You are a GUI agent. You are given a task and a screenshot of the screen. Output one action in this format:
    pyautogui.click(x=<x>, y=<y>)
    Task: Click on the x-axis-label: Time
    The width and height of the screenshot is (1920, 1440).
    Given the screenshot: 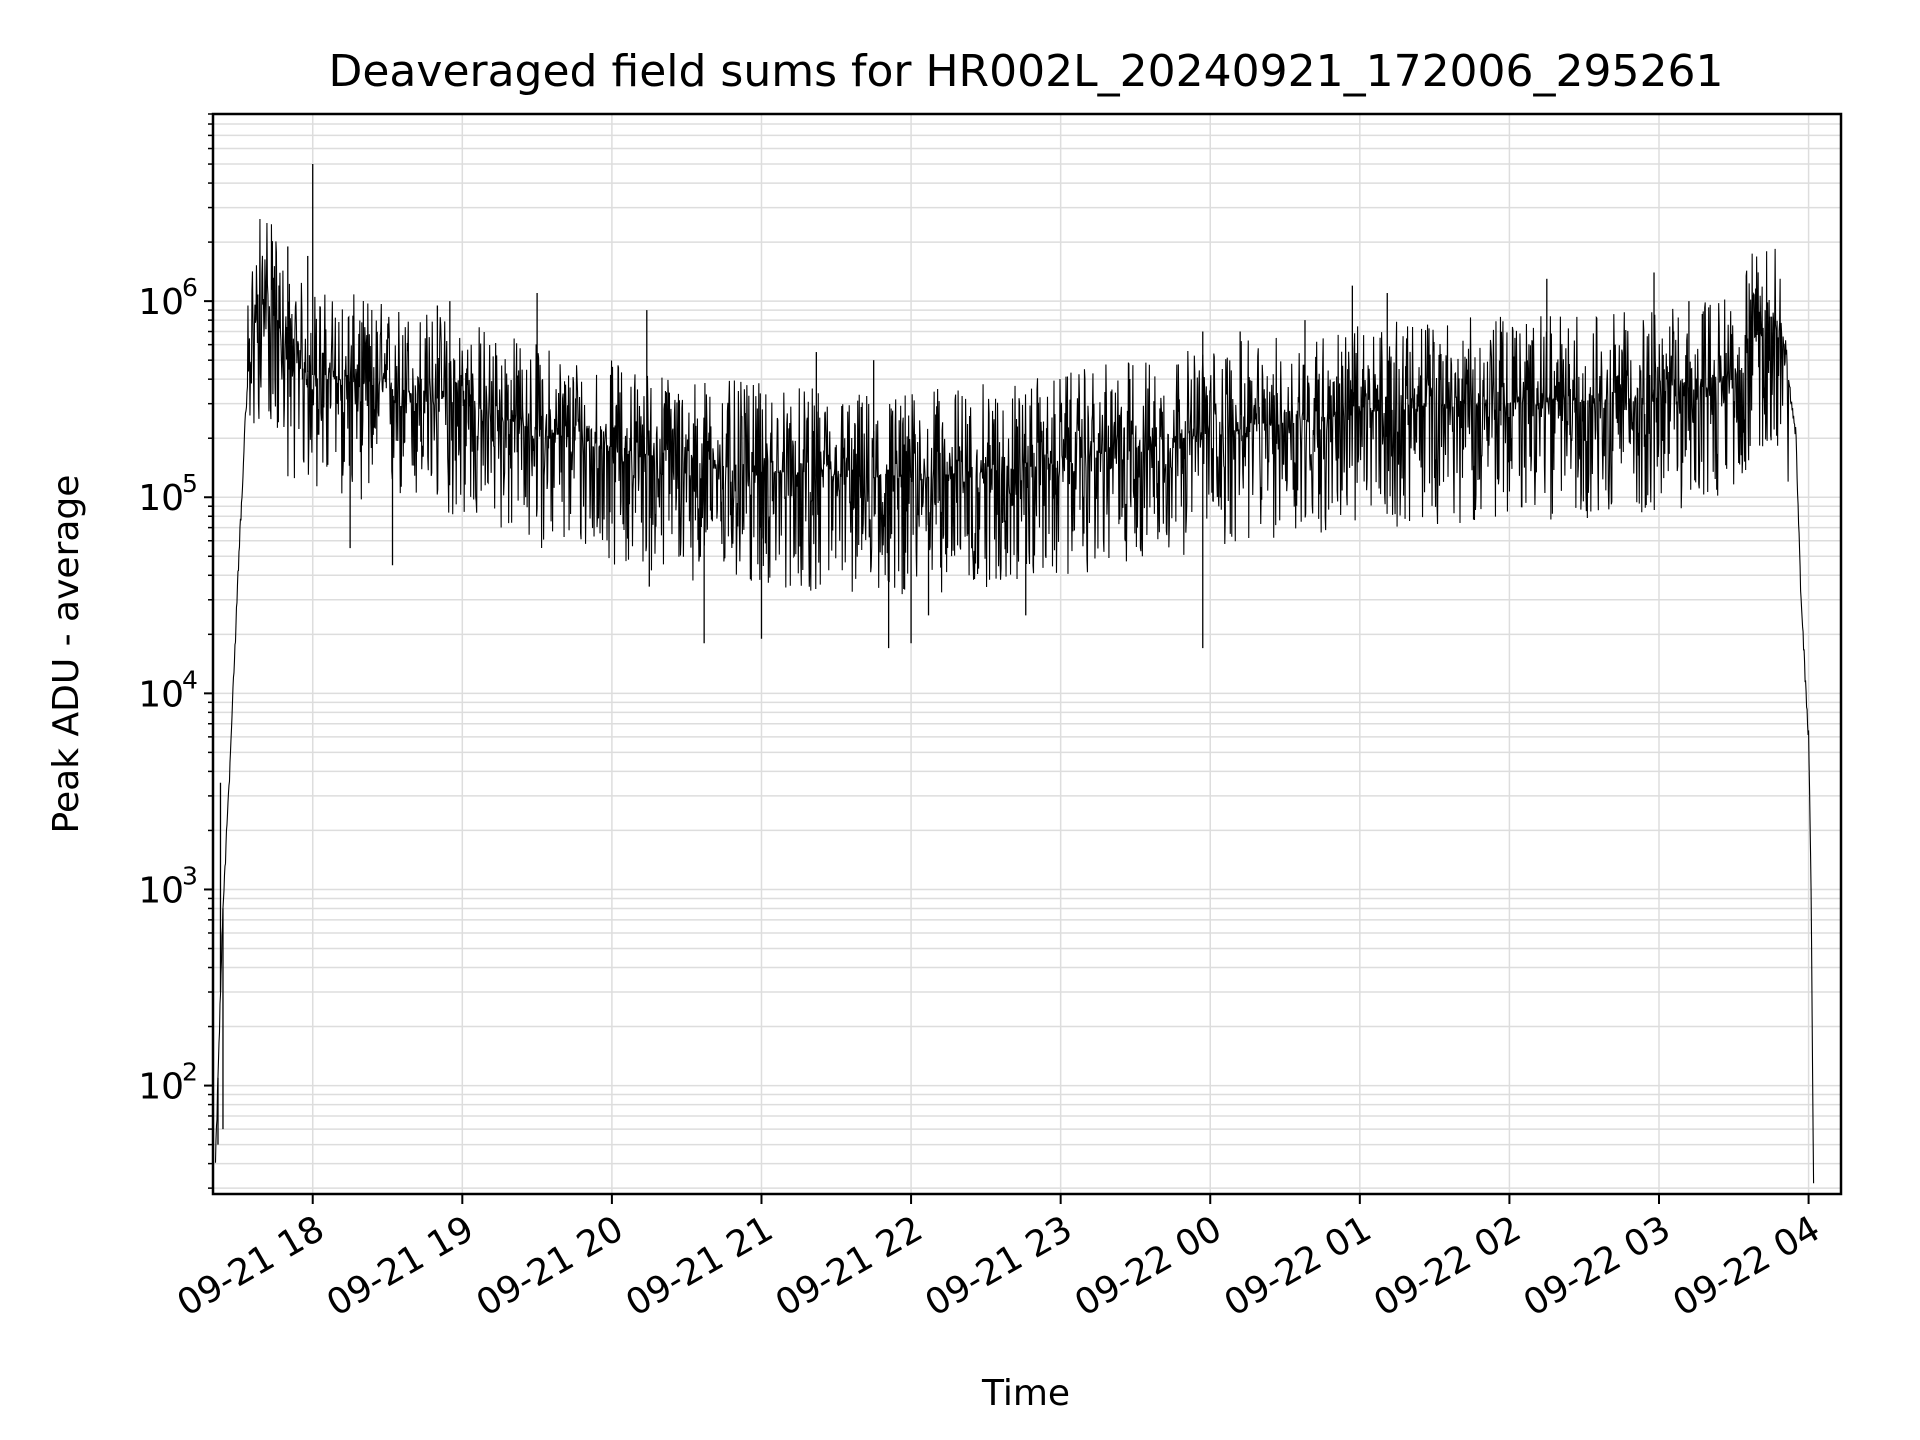 What is the action you would take?
    pyautogui.click(x=1025, y=1393)
    